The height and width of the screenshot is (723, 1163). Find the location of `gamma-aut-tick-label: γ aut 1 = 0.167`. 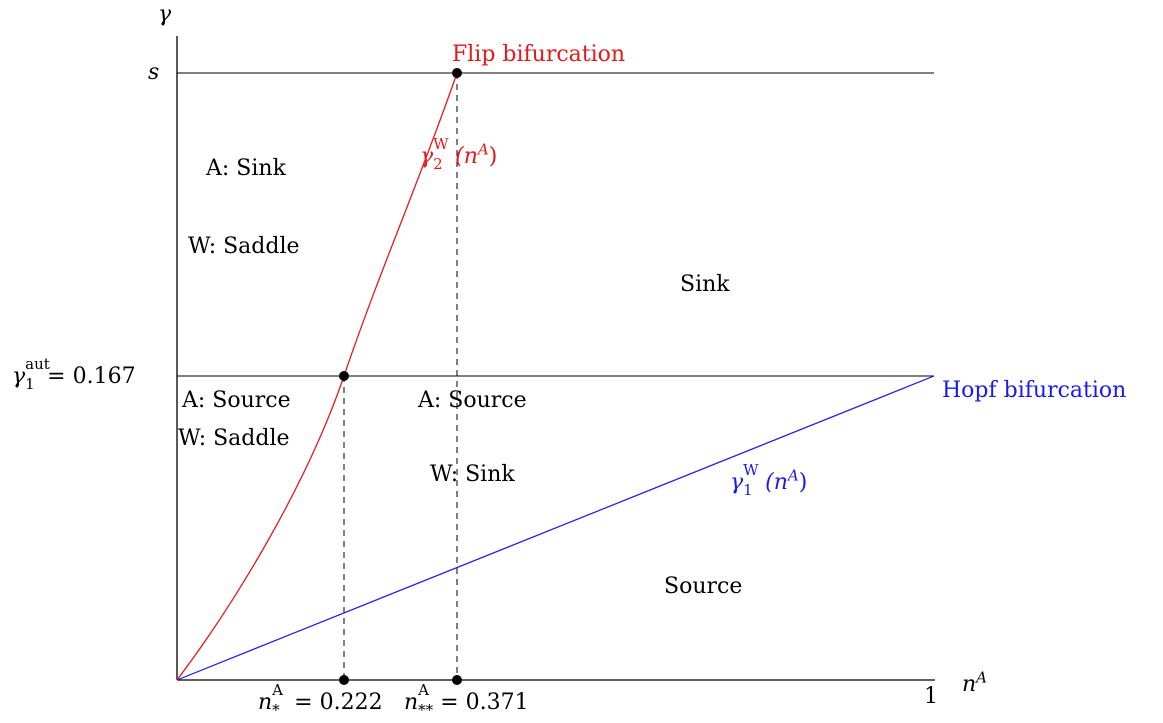

gamma-aut-tick-label: γ aut 1 = 0.167 is located at coordinates (74, 374).